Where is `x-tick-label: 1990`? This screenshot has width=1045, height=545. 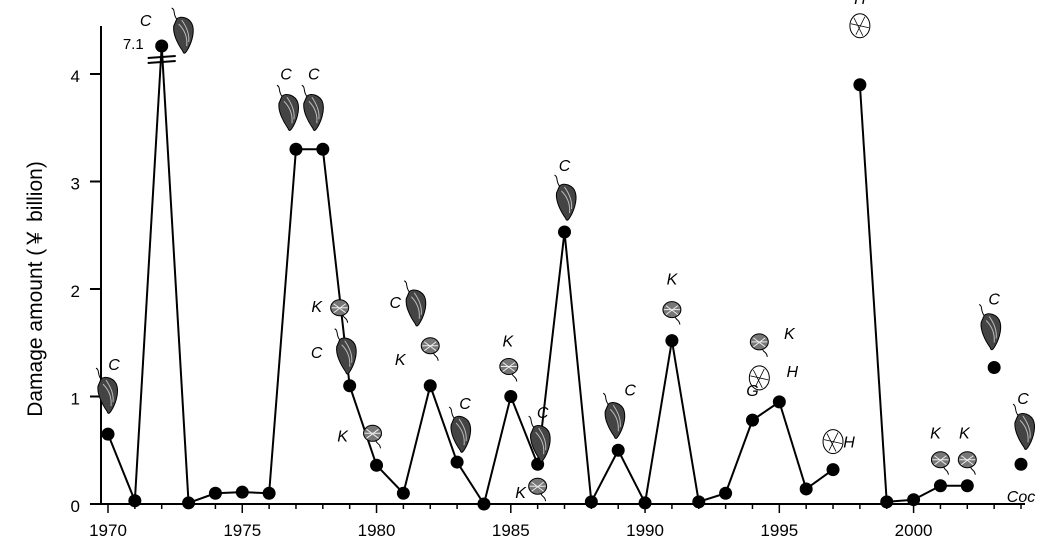
x-tick-label: 1990 is located at coordinates (645, 530).